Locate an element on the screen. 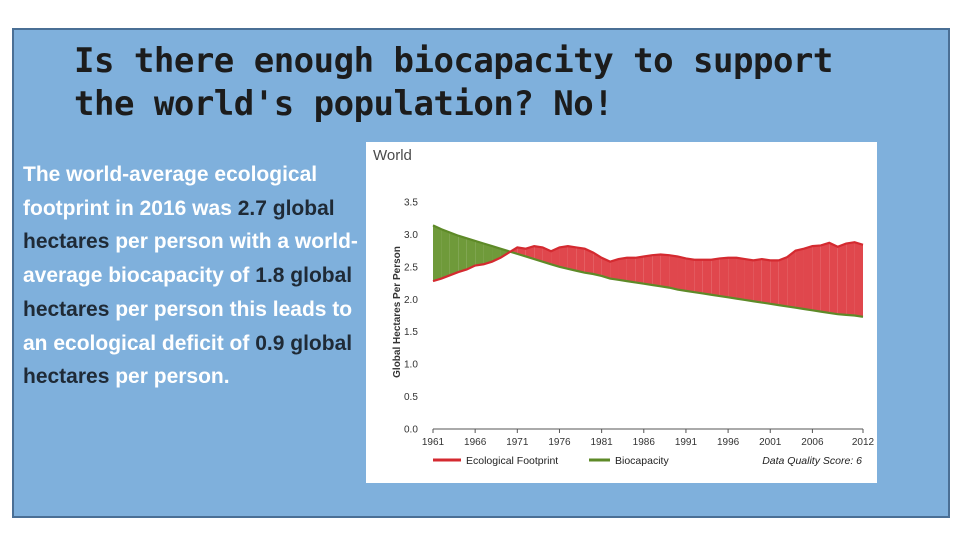 Image resolution: width=960 pixels, height=540 pixels. x-tick-label: 1986 is located at coordinates (644, 442).